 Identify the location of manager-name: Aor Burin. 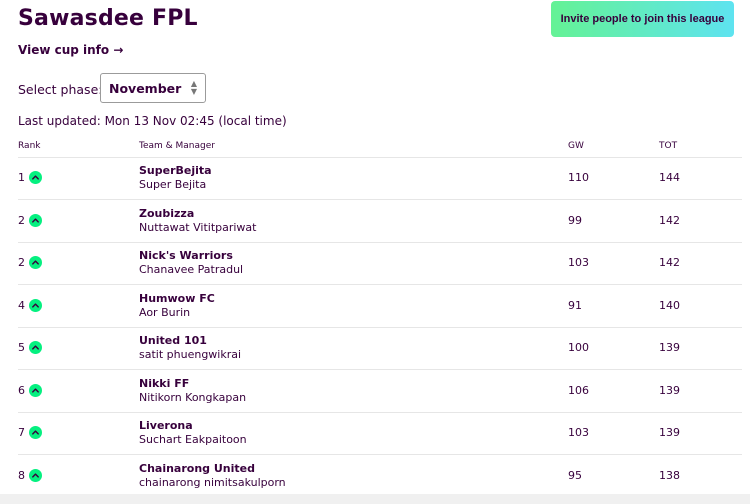
(165, 312).